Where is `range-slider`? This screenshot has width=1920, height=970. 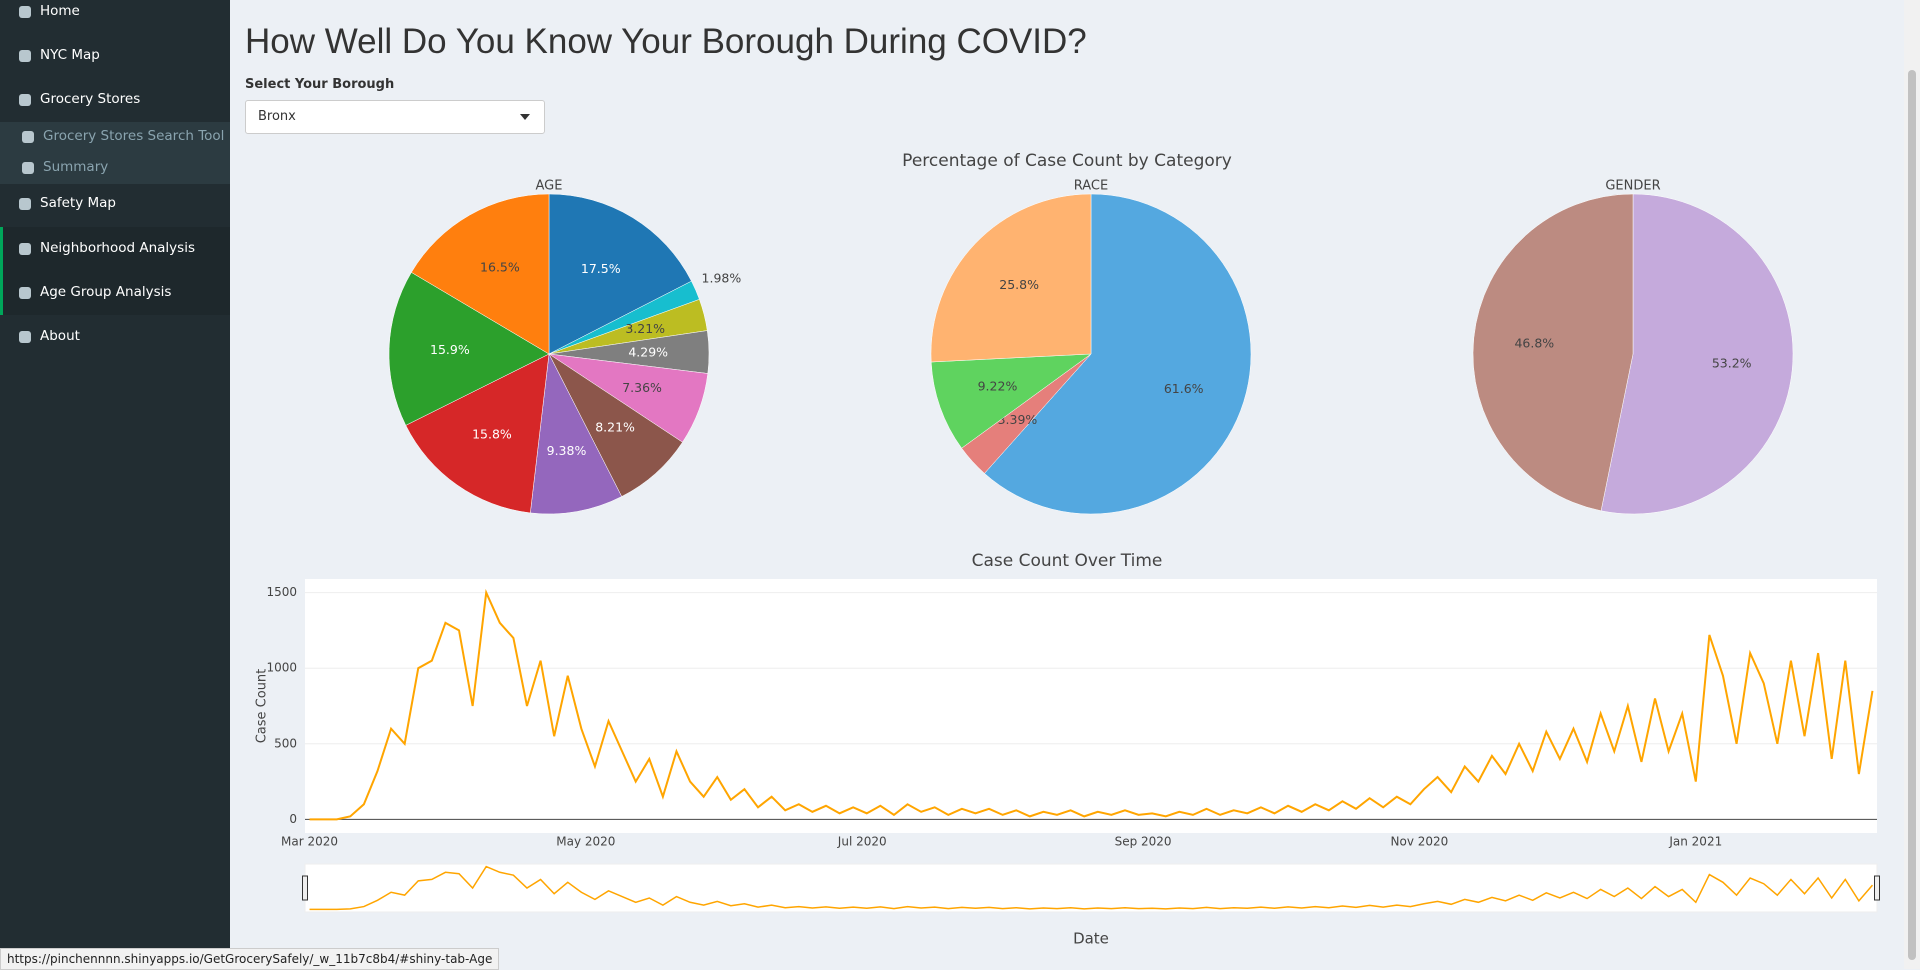 range-slider is located at coordinates (1091, 888).